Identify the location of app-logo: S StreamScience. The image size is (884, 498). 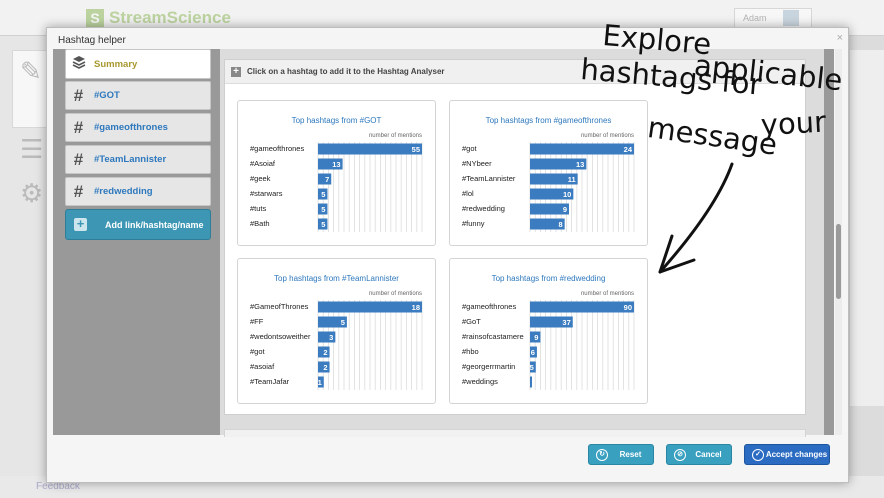
(158, 18).